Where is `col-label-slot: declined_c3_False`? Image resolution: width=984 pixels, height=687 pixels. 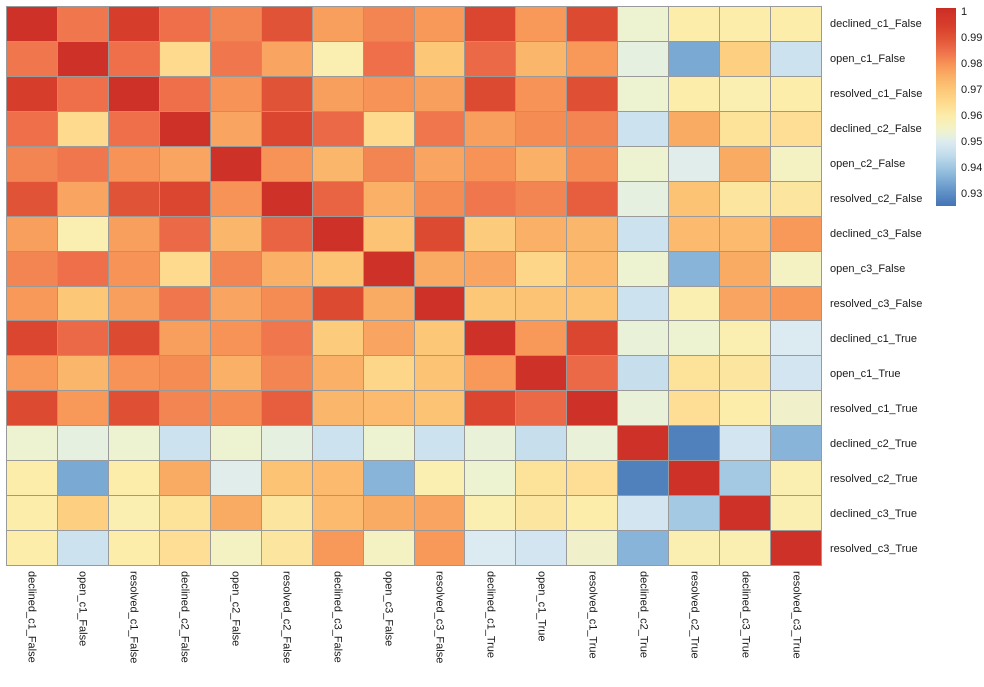
col-label-slot: declined_c3_False is located at coordinates (337, 628).